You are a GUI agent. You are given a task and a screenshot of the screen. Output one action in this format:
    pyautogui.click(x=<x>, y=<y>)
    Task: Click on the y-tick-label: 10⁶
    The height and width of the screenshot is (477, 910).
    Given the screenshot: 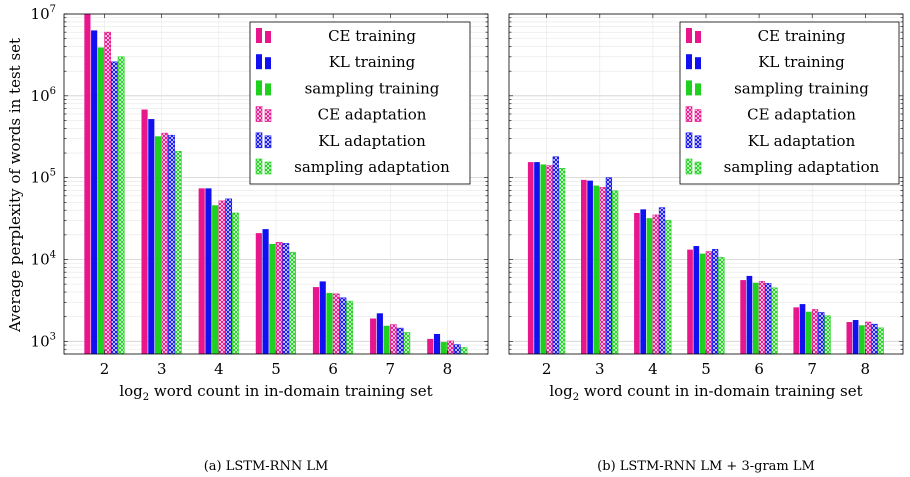 What is the action you would take?
    pyautogui.click(x=43, y=95)
    